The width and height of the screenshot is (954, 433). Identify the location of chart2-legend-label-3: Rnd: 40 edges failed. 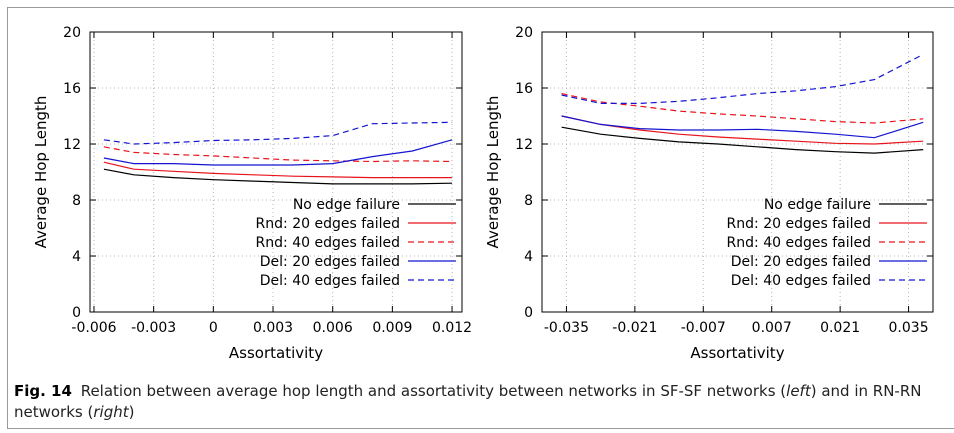
(799, 243).